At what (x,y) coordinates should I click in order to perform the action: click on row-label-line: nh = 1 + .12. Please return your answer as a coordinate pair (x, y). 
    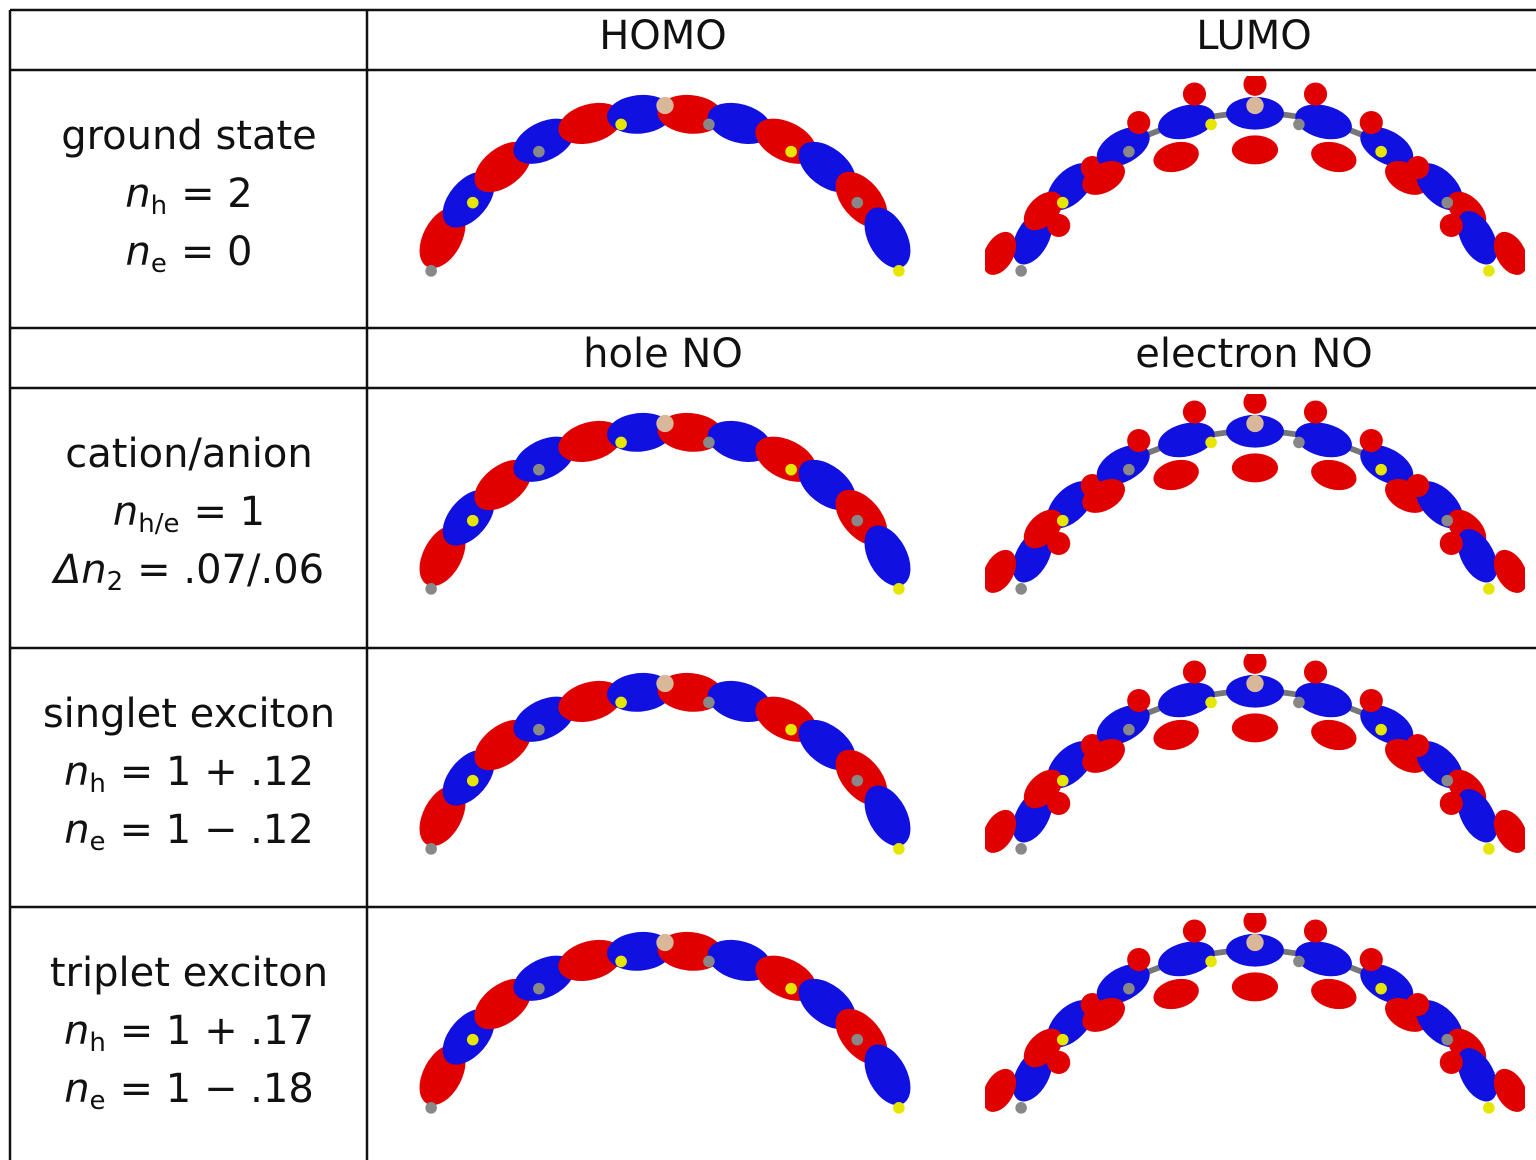
    Looking at the image, I should click on (189, 774).